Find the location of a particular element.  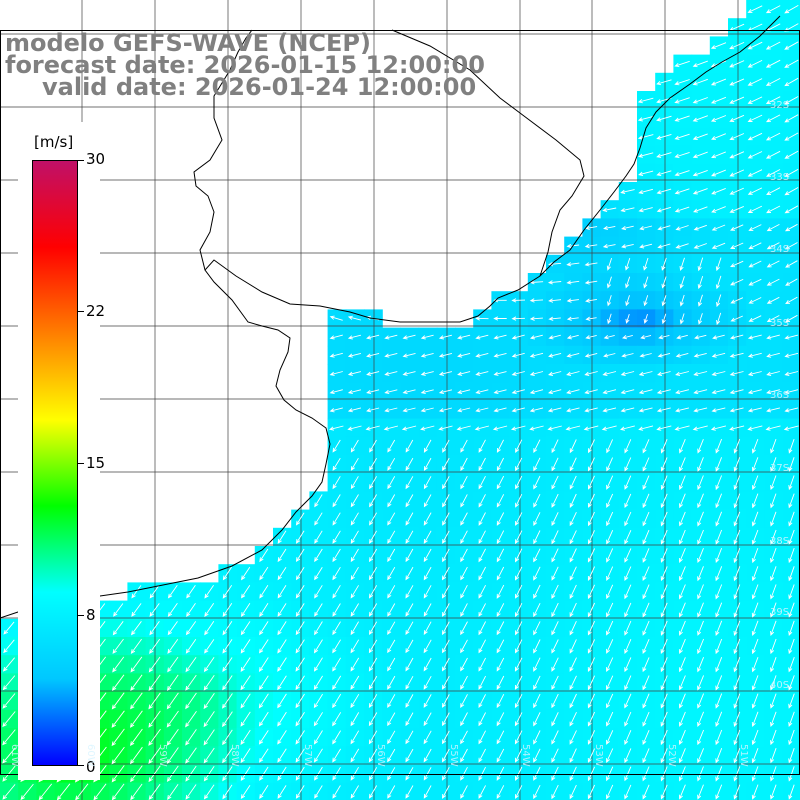

colorbar-tick-mark is located at coordinates (81, 311).